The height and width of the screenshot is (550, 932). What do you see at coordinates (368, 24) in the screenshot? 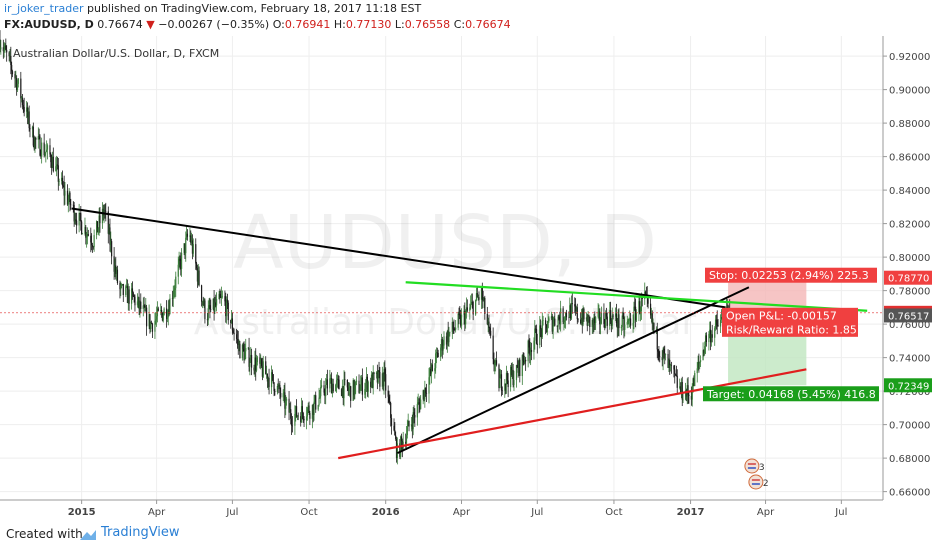
I see `high-value: 0.77130` at bounding box center [368, 24].